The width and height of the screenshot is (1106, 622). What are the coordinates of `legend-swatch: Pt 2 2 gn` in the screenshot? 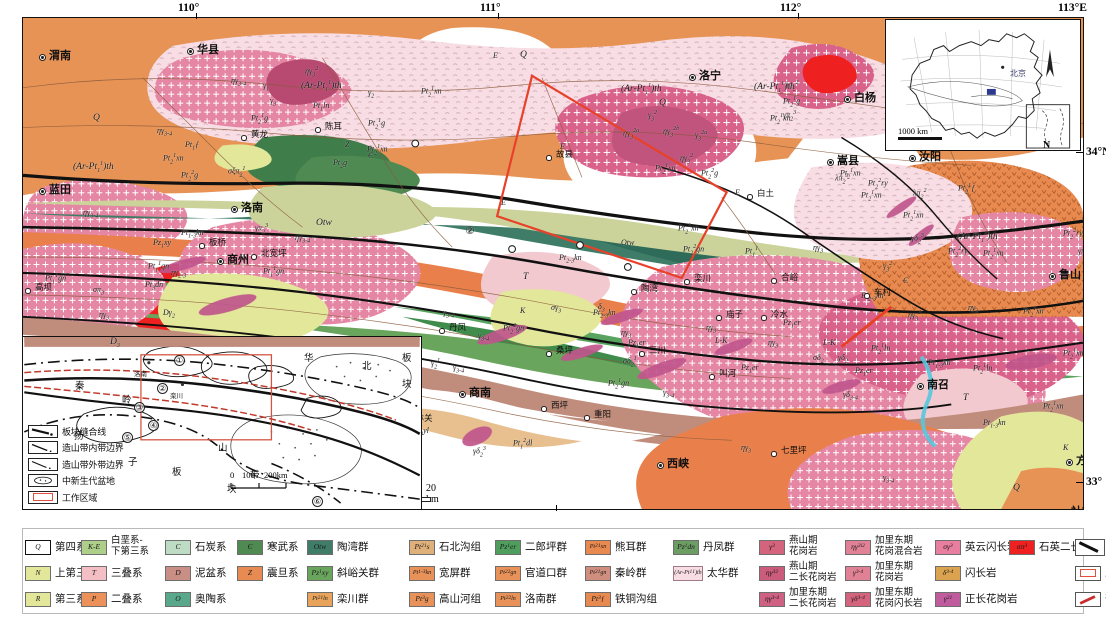 It's located at (508, 573).